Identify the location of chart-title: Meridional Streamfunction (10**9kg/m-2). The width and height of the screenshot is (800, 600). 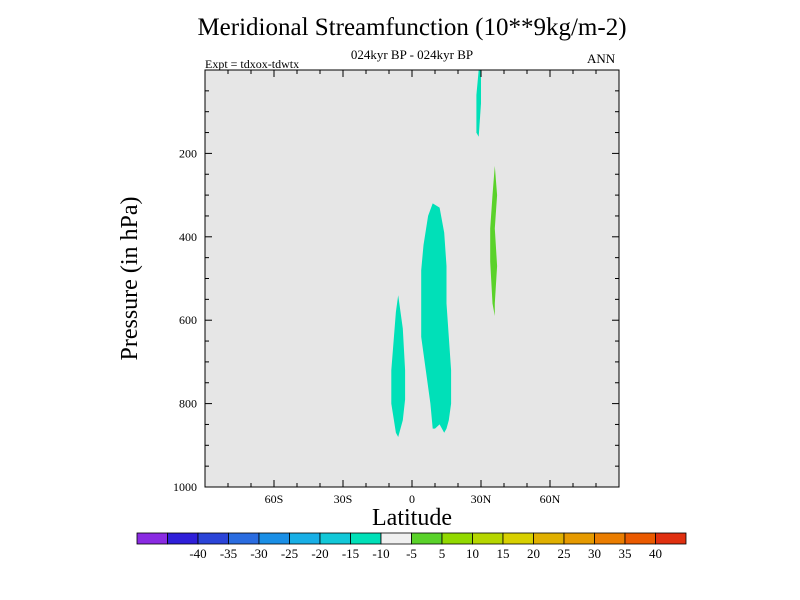
(412, 27).